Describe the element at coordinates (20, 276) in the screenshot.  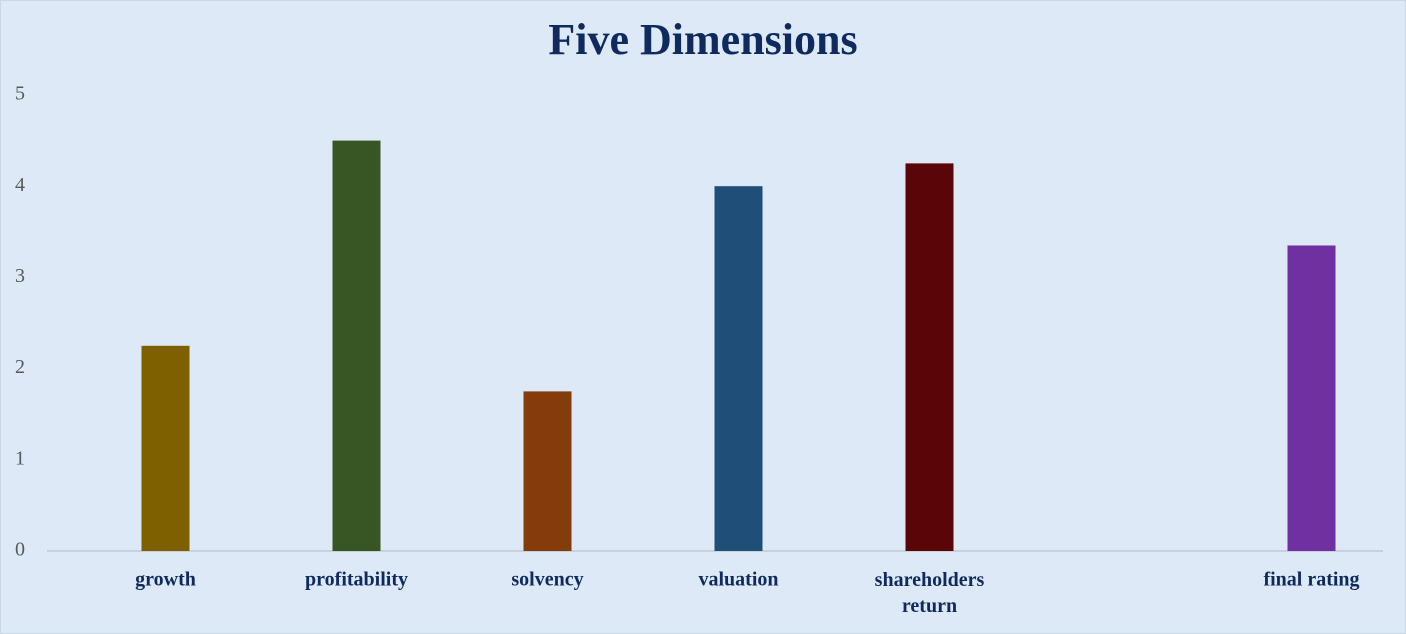
I see `y-tick-label: 3` at that location.